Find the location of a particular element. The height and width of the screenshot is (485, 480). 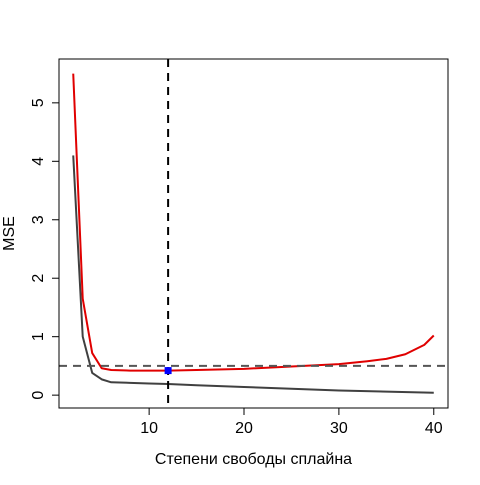

y-tick-label: 3 is located at coordinates (38, 219).